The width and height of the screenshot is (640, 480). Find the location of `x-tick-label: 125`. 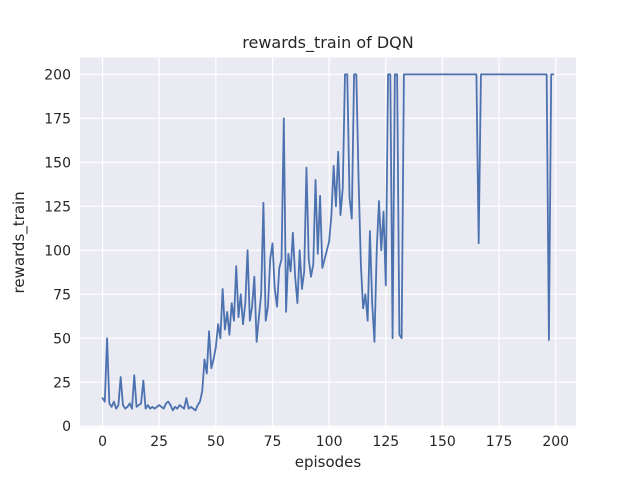

x-tick-label: 125 is located at coordinates (385, 442).